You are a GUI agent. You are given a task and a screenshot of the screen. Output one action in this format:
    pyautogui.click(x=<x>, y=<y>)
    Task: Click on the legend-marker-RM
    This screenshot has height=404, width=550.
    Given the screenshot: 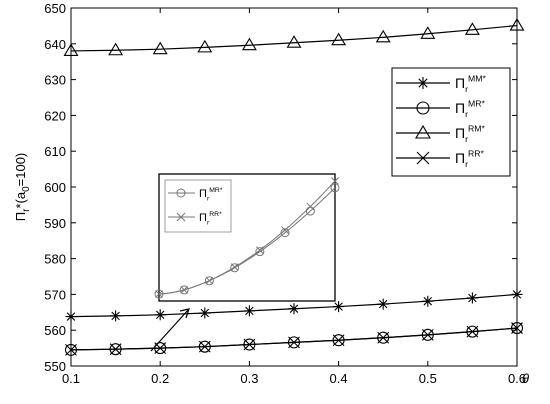 What is the action you would take?
    pyautogui.click(x=423, y=131)
    